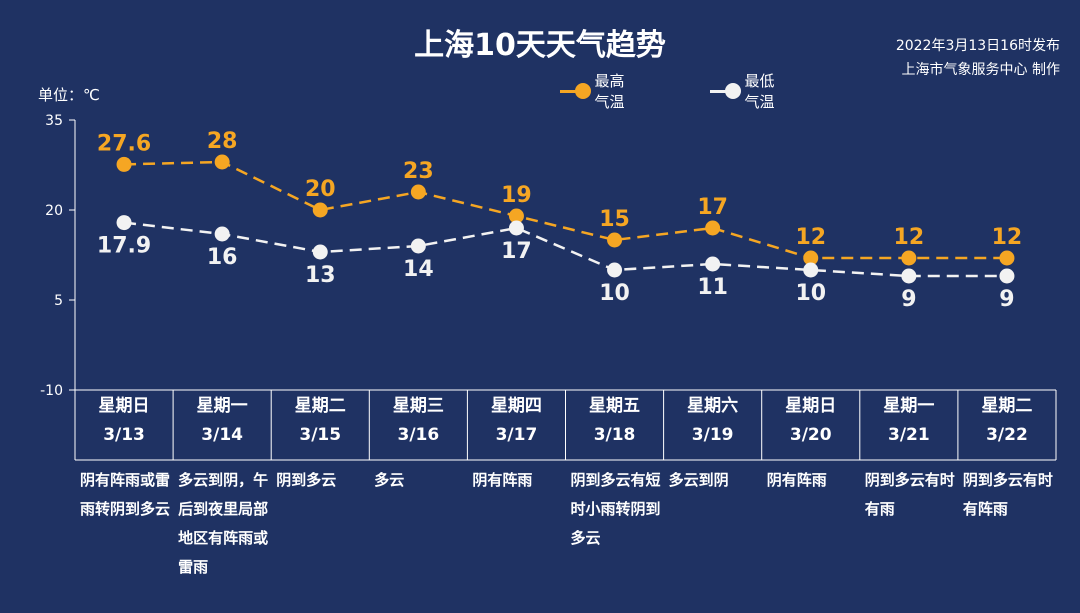 Image resolution: width=1080 pixels, height=613 pixels. Describe the element at coordinates (125, 494) in the screenshot. I see `weather-description: 阴有阵雨或雷雨转阴到多云` at that location.